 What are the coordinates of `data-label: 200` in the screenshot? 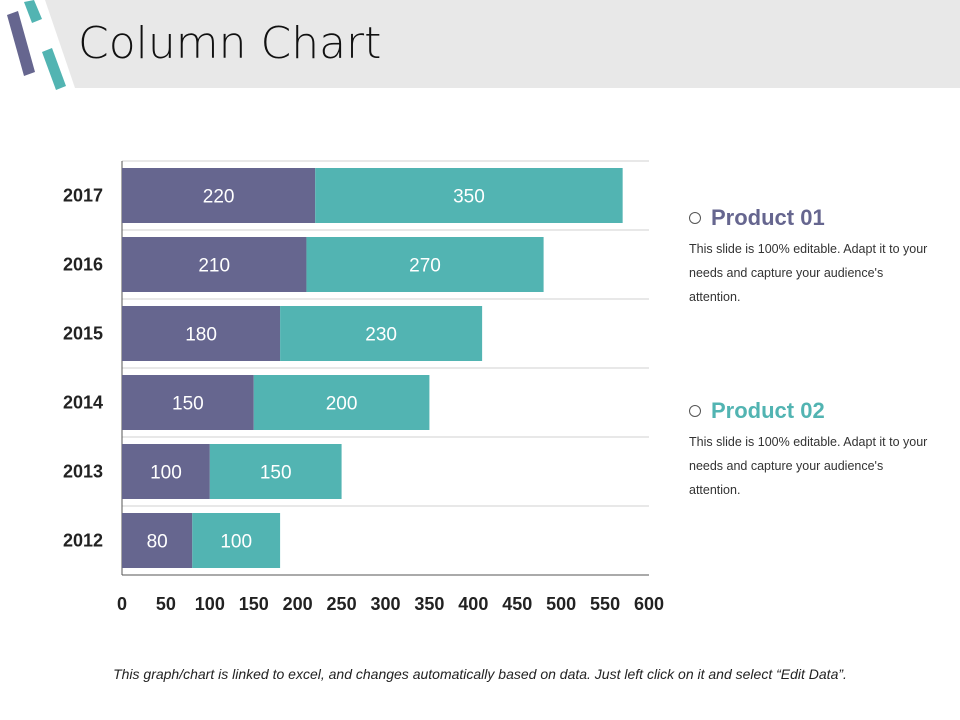 It's located at (342, 404).